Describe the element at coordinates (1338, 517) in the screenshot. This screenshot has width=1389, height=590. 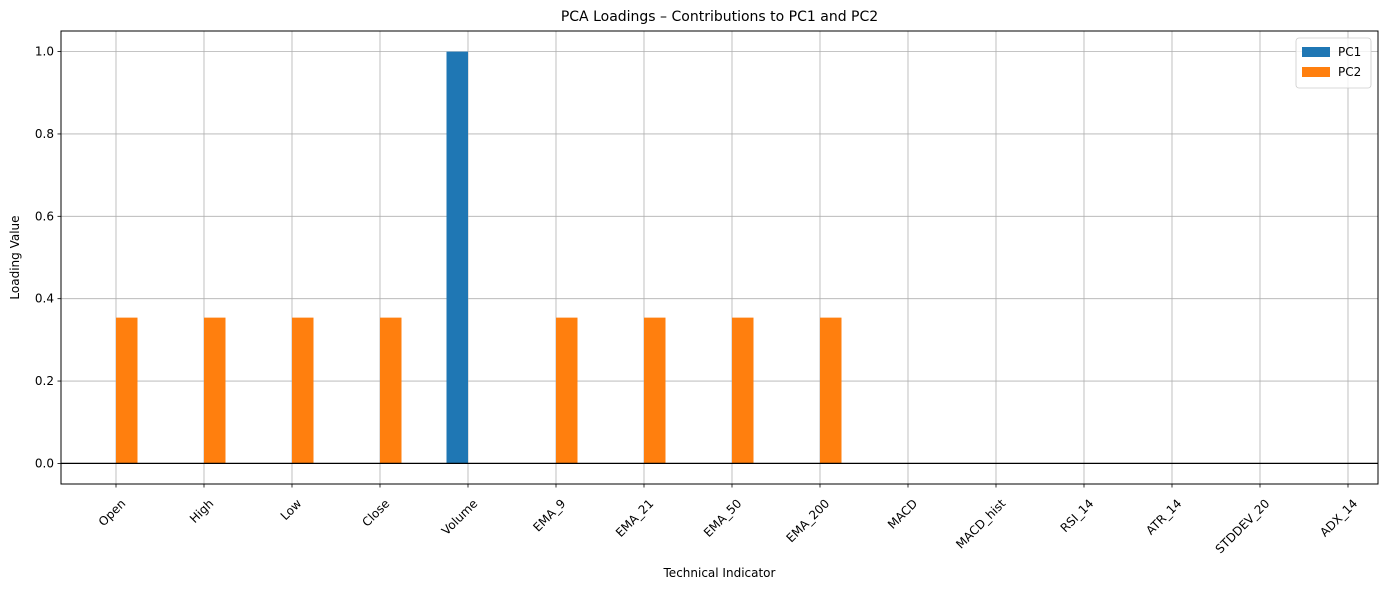
I see `x-tick-label: ADX_14` at that location.